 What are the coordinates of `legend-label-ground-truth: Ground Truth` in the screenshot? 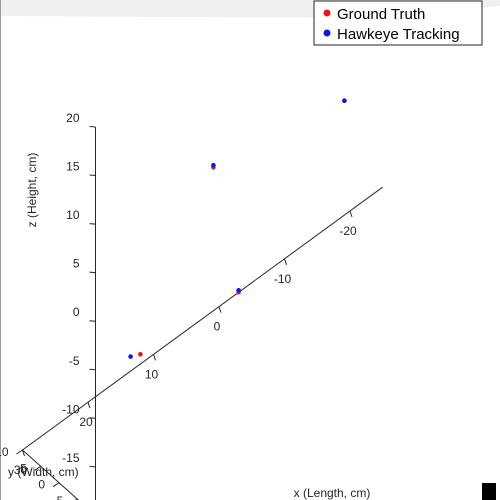 It's located at (381, 14).